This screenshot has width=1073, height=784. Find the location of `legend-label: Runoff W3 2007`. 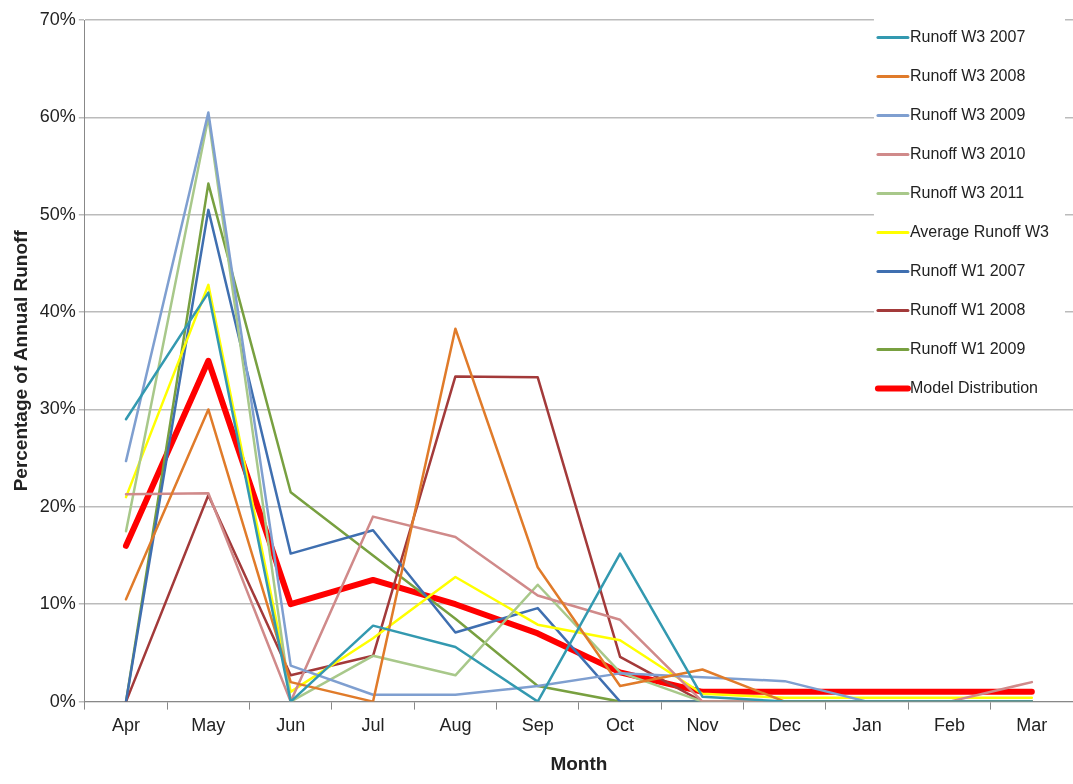

legend-label: Runoff W3 2007 is located at coordinates (967, 36).